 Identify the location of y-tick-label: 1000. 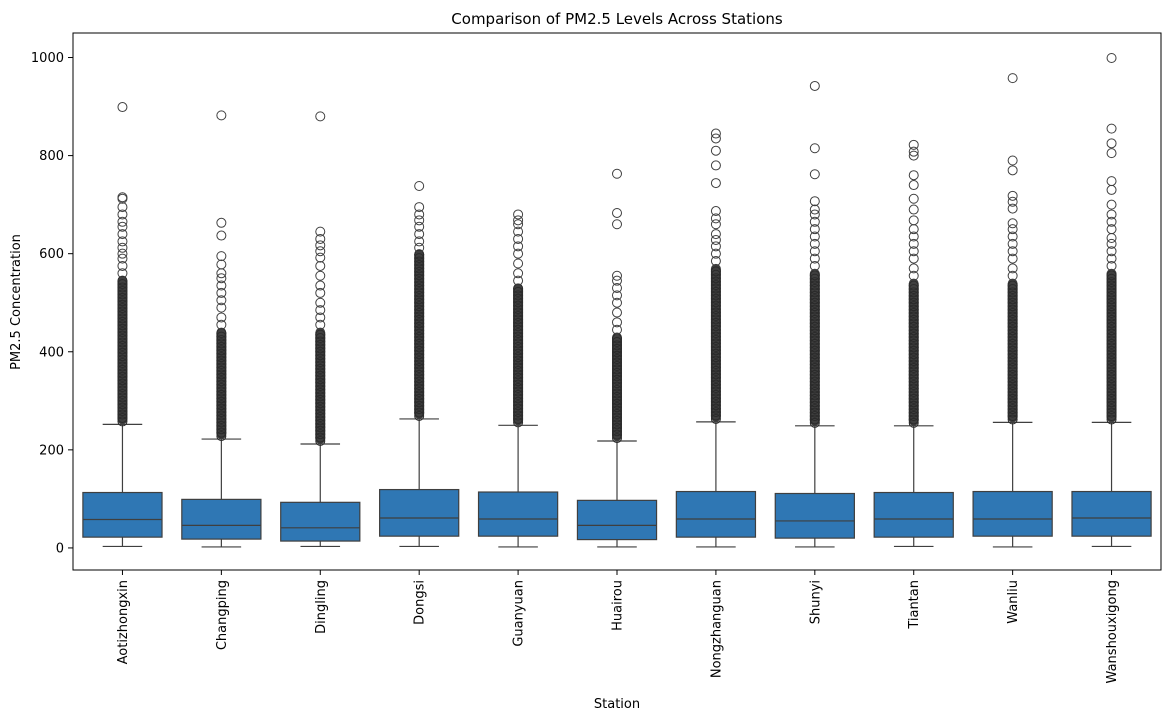
(47, 58).